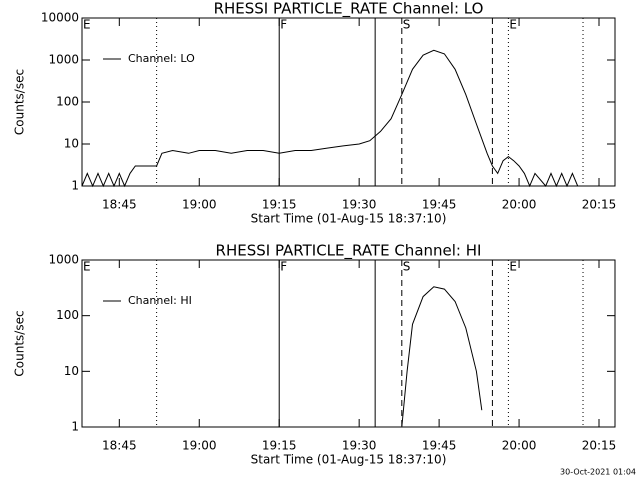  What do you see at coordinates (598, 472) in the screenshot?
I see `footer: 30-Oct-2021 01:04` at bounding box center [598, 472].